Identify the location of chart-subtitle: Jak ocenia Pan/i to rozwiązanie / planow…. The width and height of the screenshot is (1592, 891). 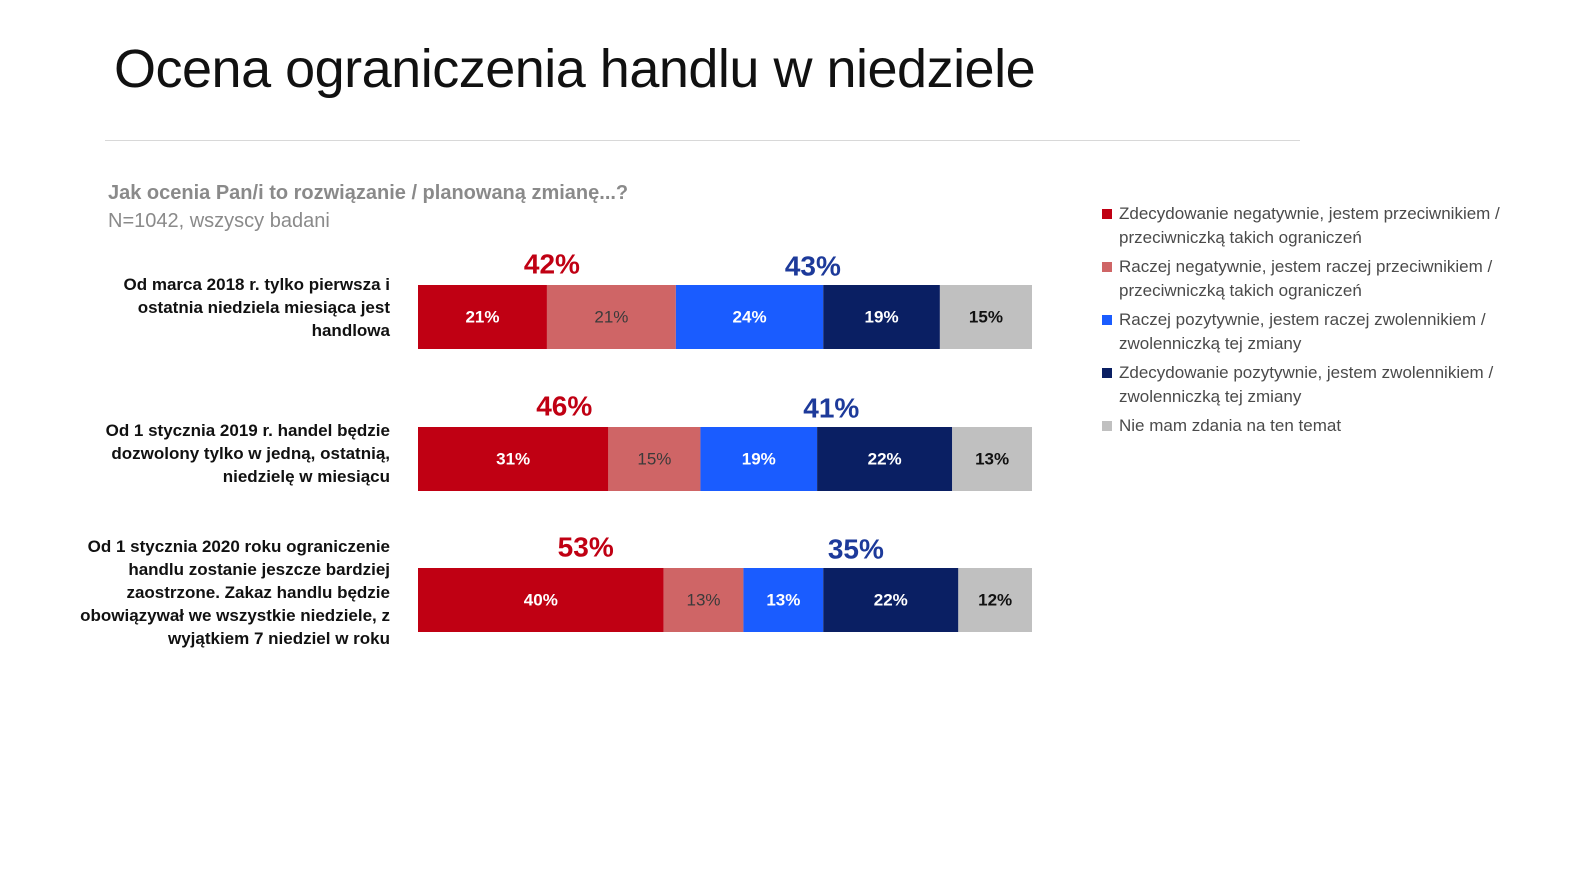
(368, 193).